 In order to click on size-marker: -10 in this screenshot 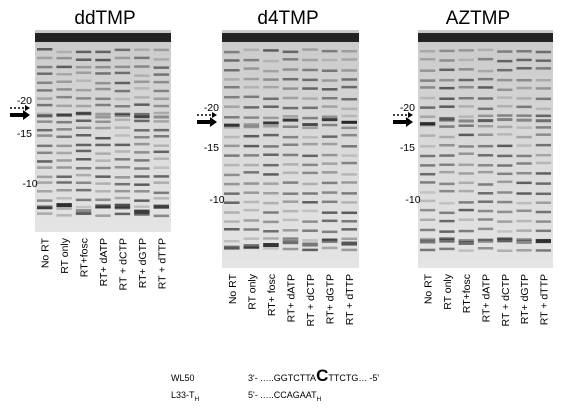, I will do `click(412, 200)`.